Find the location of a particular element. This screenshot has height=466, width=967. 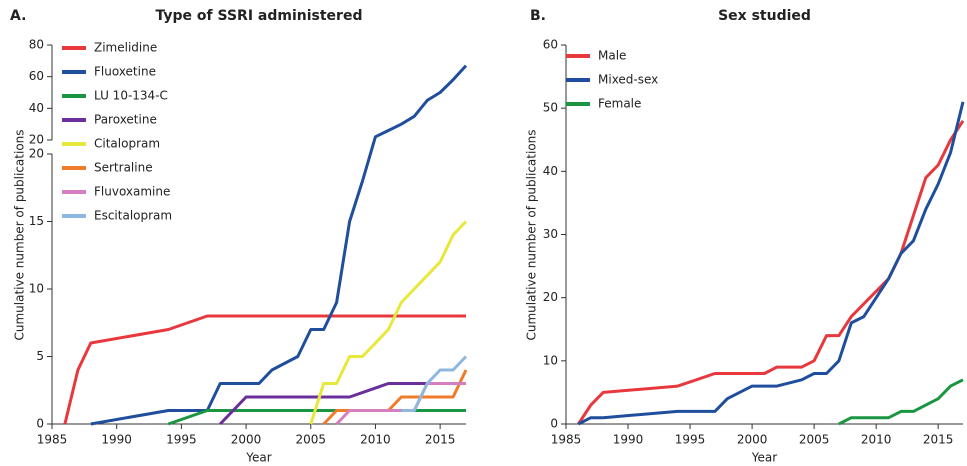

chart-title: Type of SSRI administered is located at coordinates (259, 16).